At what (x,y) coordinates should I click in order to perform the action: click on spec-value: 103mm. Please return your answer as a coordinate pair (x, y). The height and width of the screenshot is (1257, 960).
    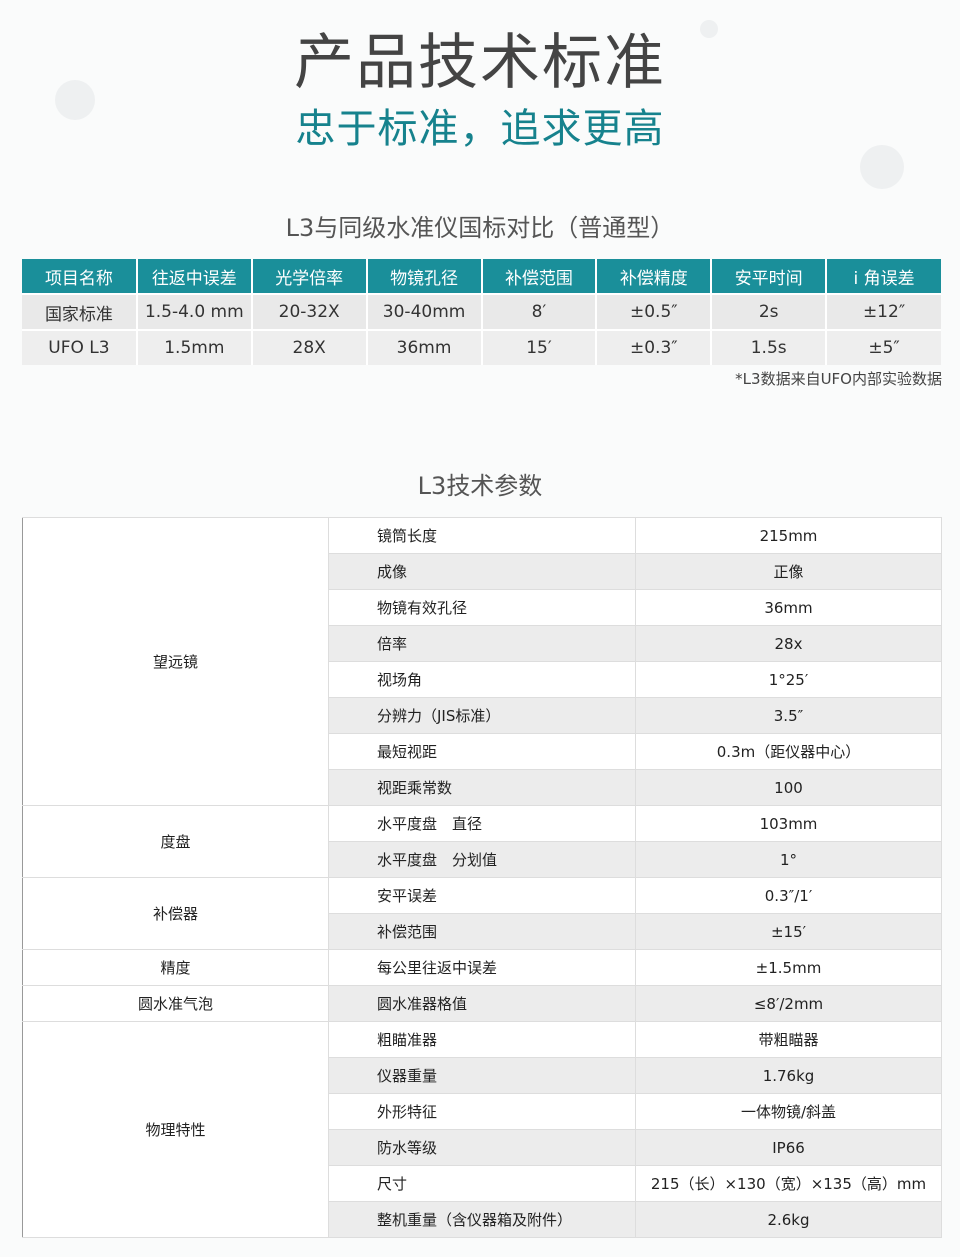
    Looking at the image, I should click on (788, 823).